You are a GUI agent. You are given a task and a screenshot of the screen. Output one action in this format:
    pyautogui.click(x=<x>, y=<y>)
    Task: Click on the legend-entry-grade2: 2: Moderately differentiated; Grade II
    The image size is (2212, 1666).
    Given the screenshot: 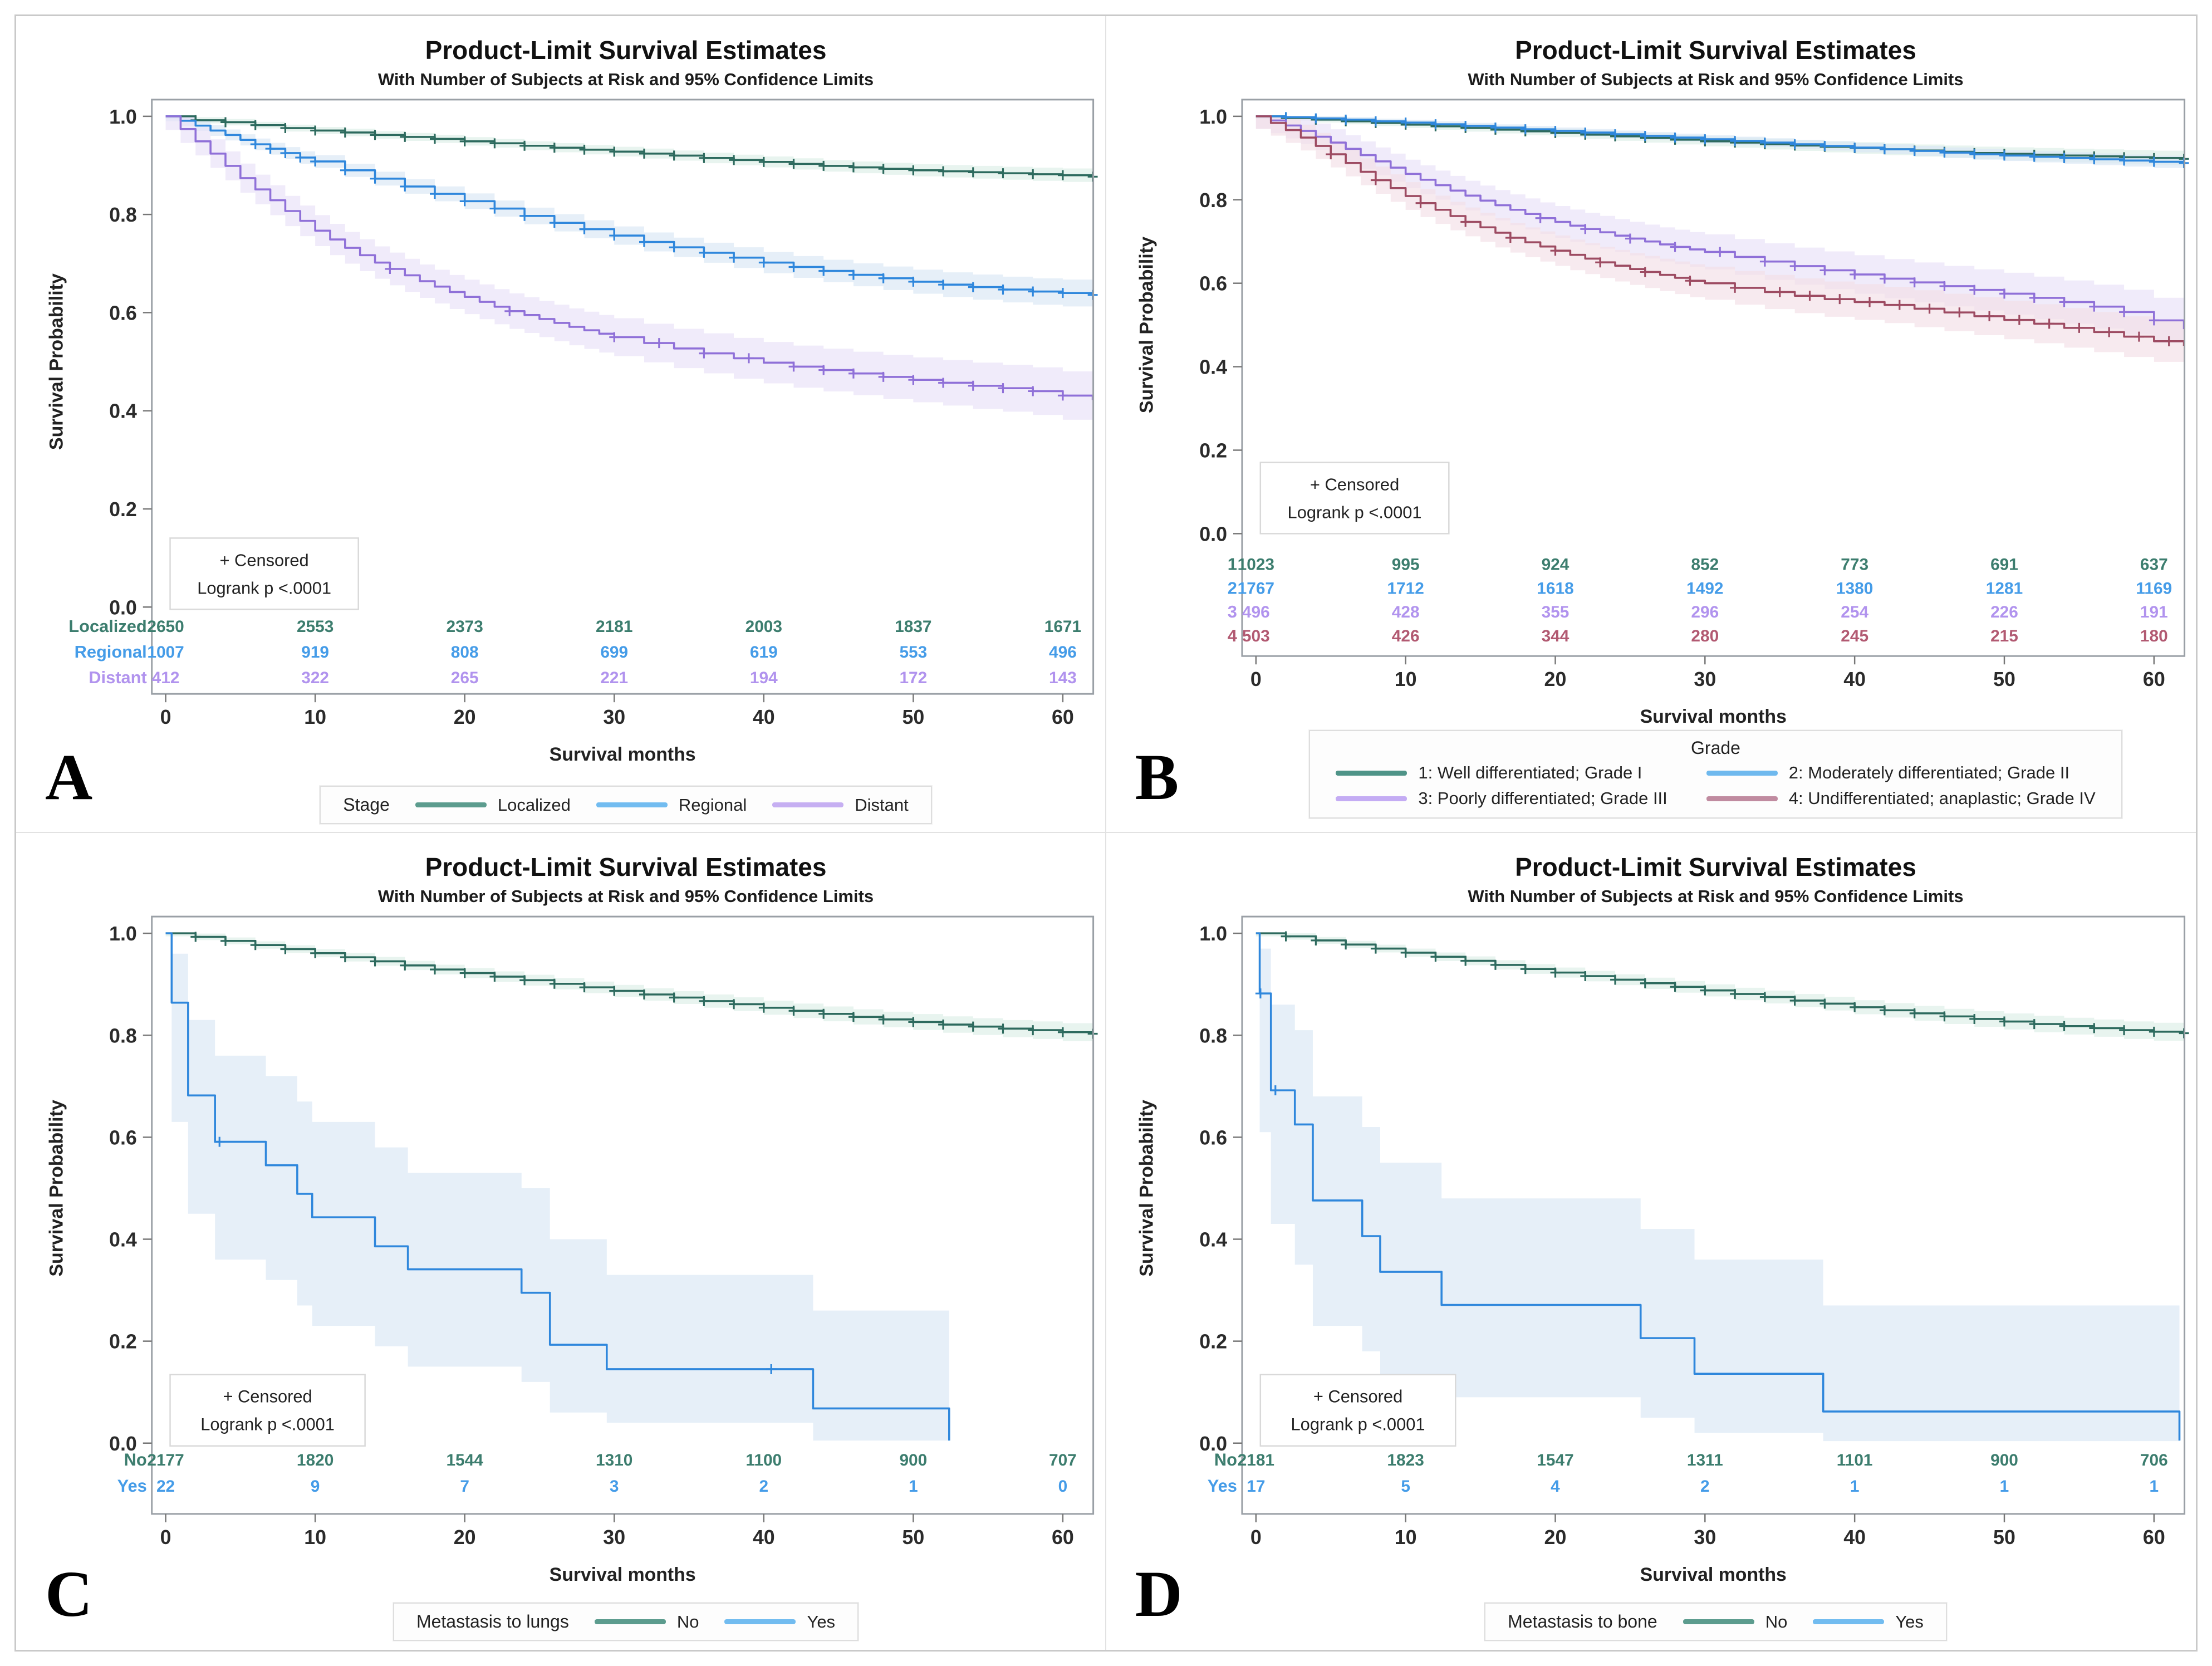 What is the action you would take?
    pyautogui.click(x=1901, y=773)
    